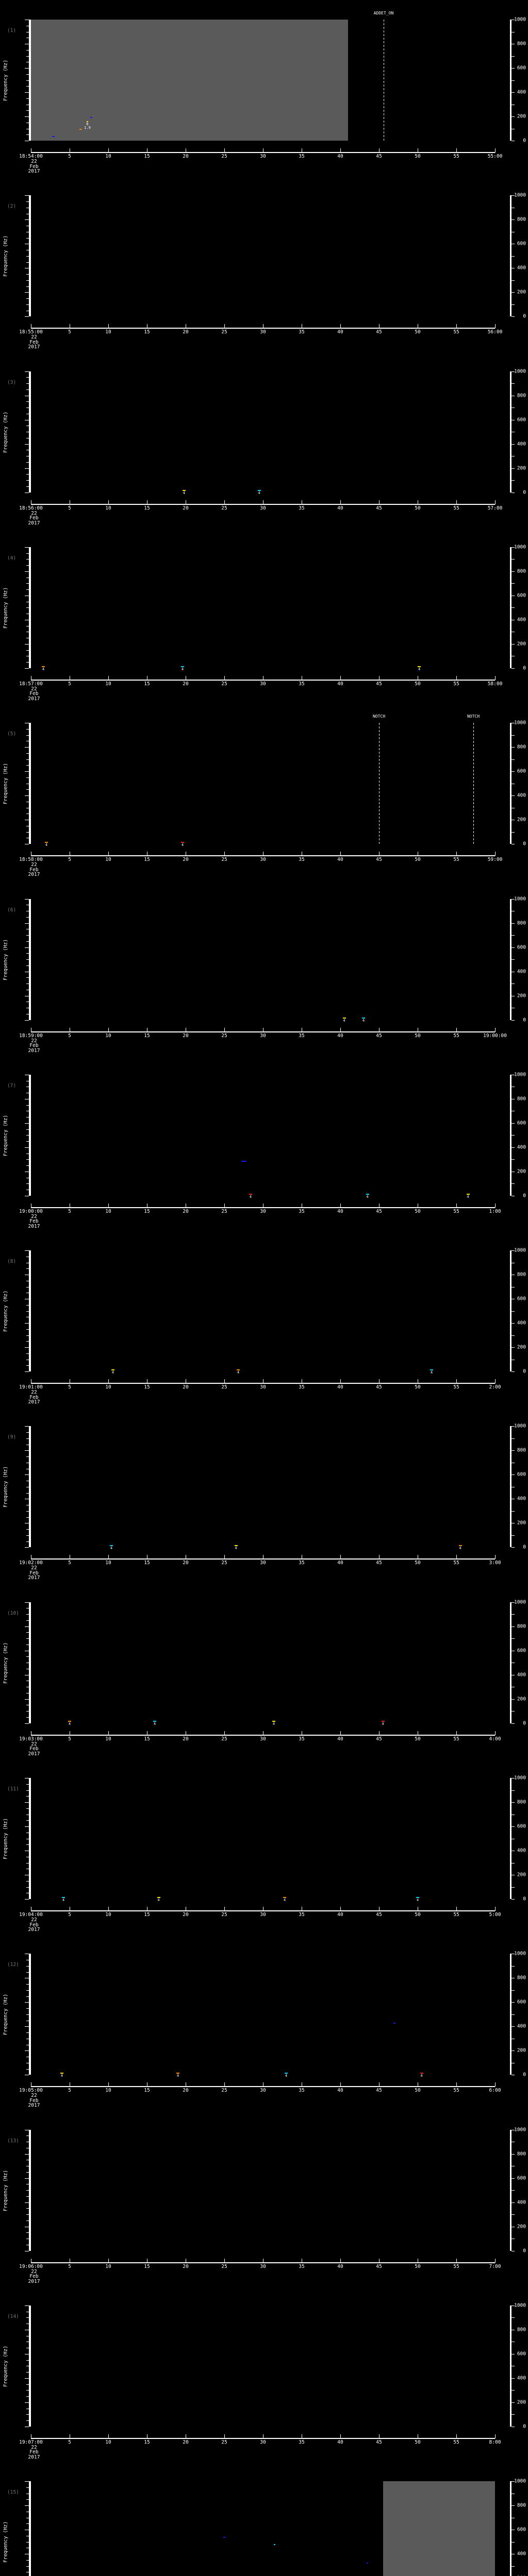  What do you see at coordinates (13, 1613) in the screenshot?
I see `panel-number-10: (10)` at bounding box center [13, 1613].